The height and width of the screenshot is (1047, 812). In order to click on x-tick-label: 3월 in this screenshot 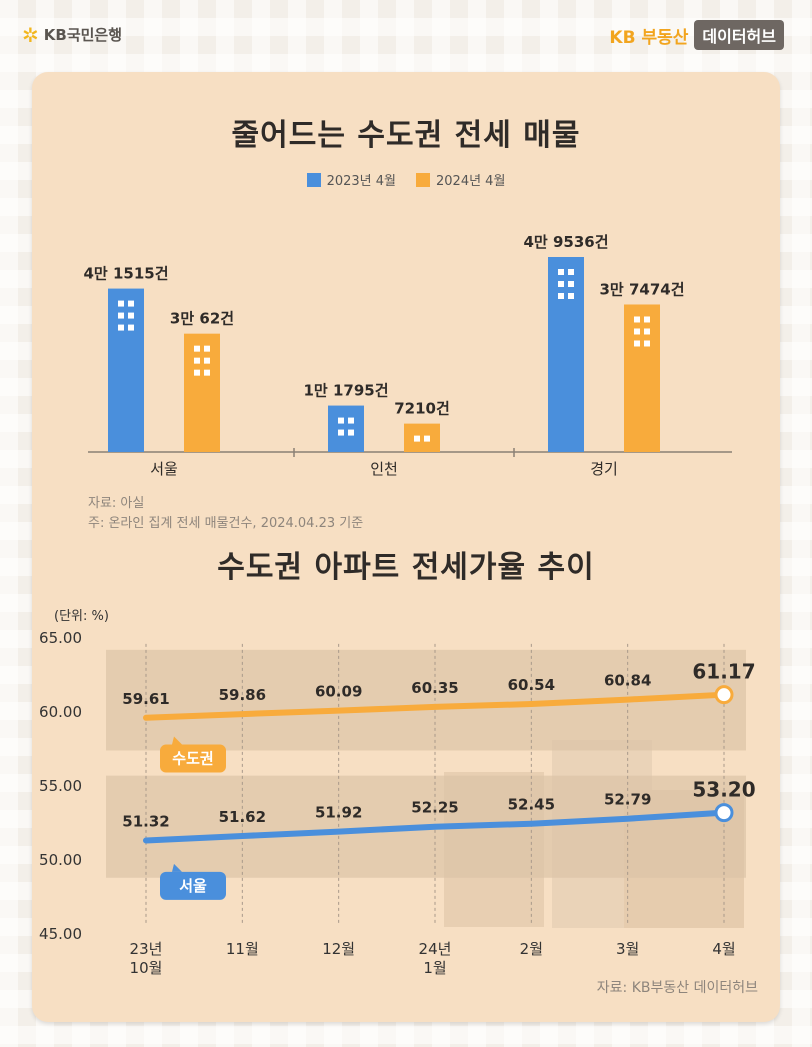, I will do `click(627, 949)`.